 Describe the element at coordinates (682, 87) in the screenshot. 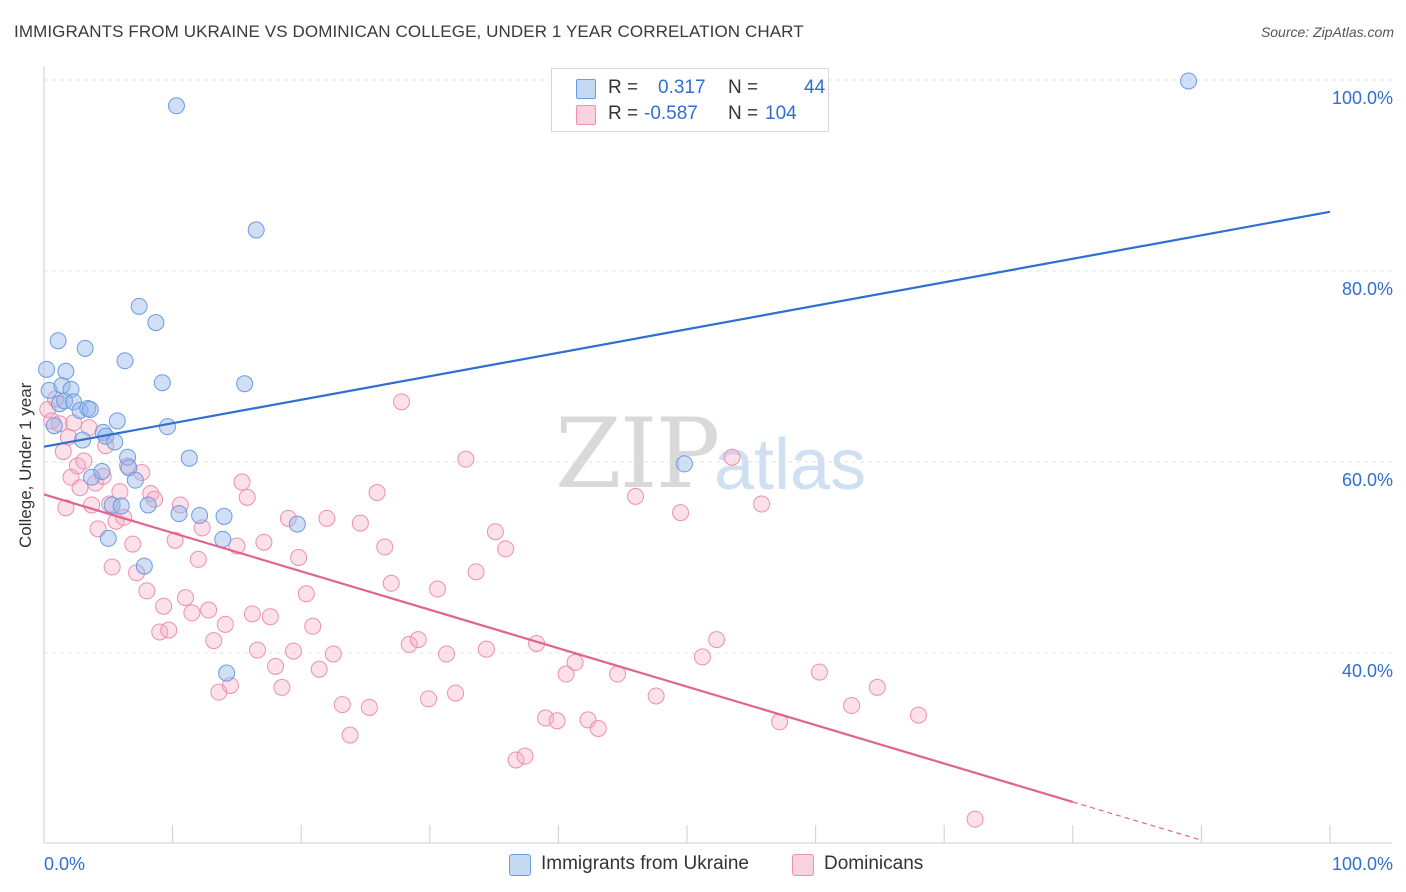

I see `r-value: 0.317` at that location.